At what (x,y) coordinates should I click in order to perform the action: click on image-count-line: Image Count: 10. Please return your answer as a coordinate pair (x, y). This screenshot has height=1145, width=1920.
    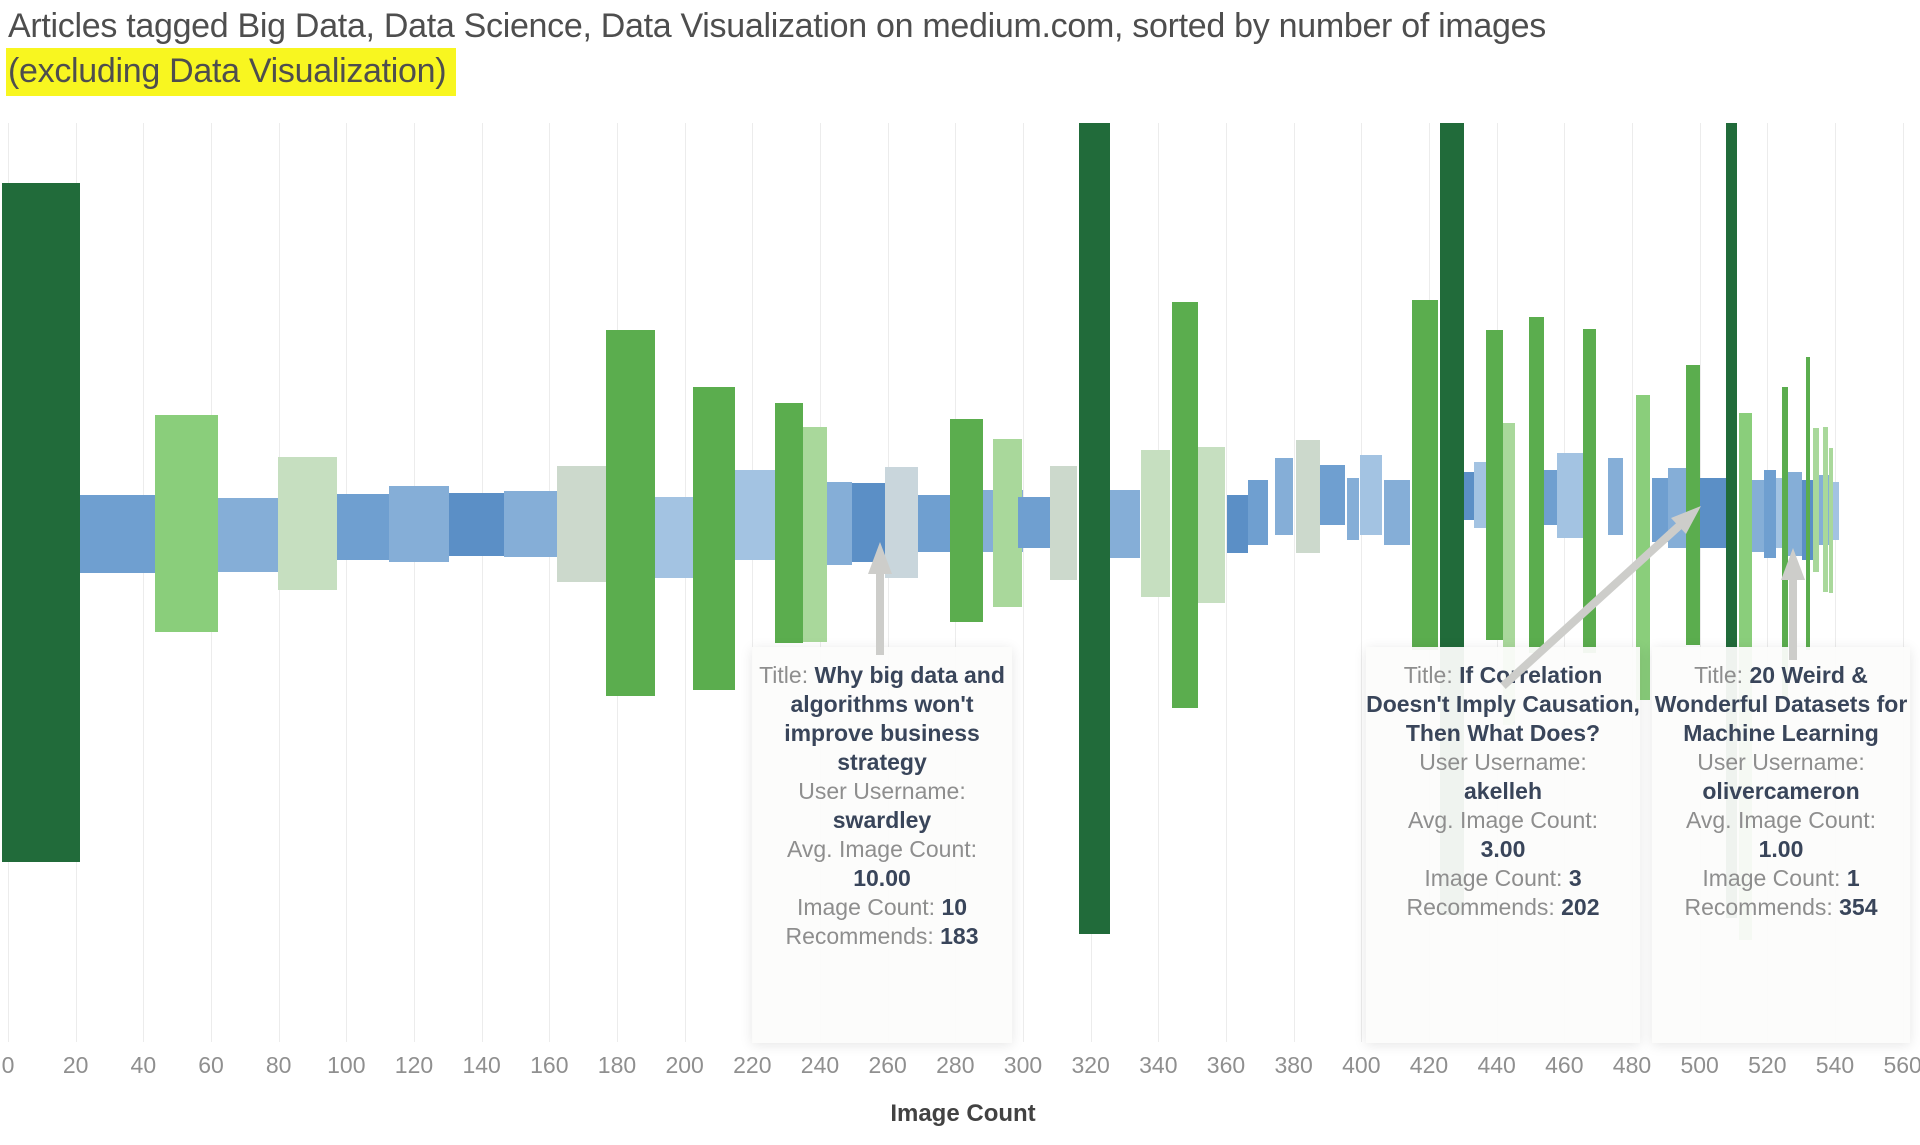
    Looking at the image, I should click on (882, 907).